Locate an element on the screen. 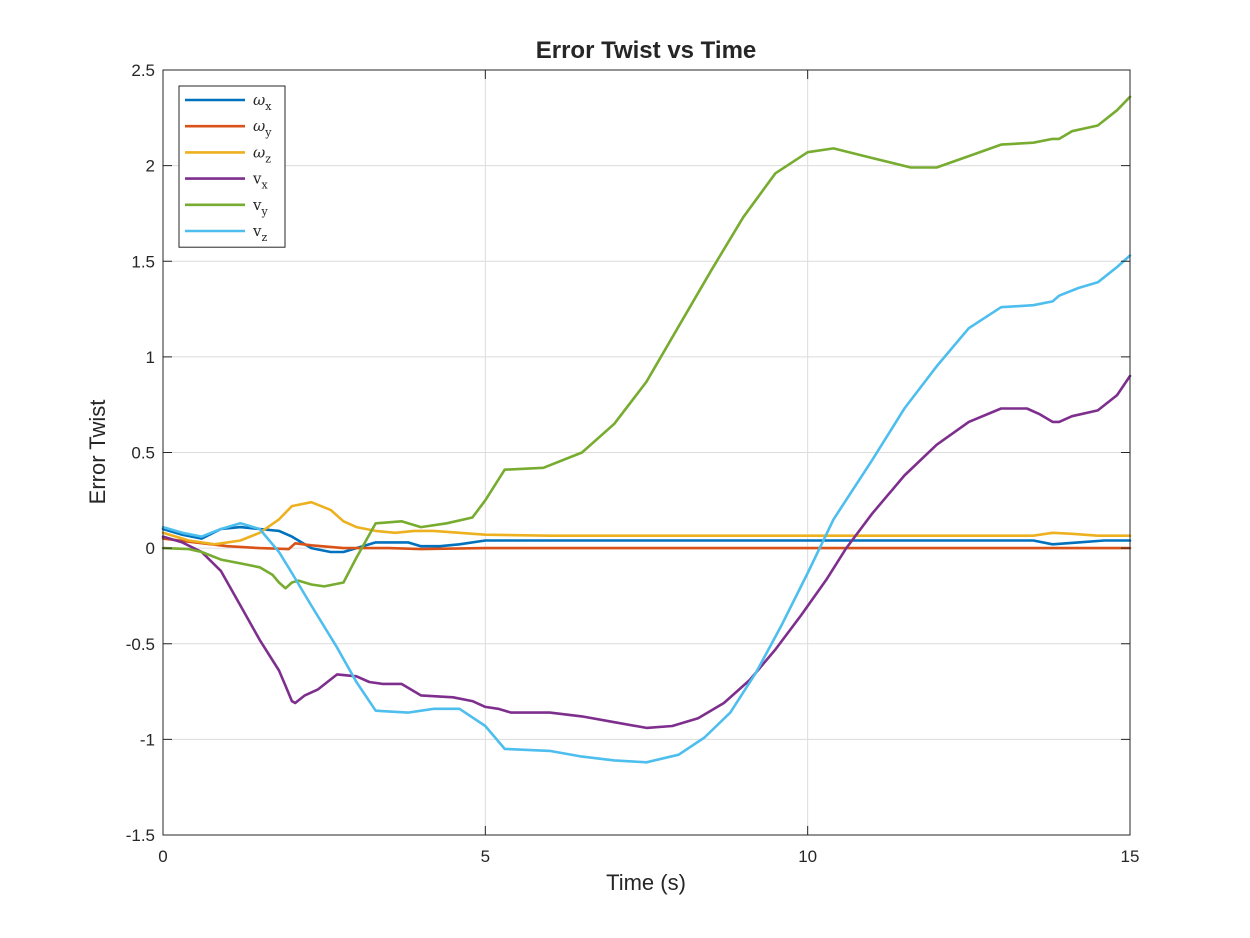 This screenshot has height=938, width=1250. legend: ωx ωy ωz vx vy vz is located at coordinates (232, 166).